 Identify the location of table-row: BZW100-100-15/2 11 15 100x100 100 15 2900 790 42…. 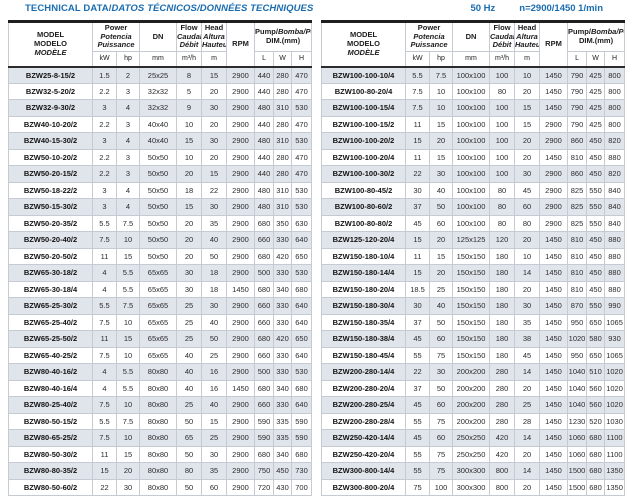
(473, 124).